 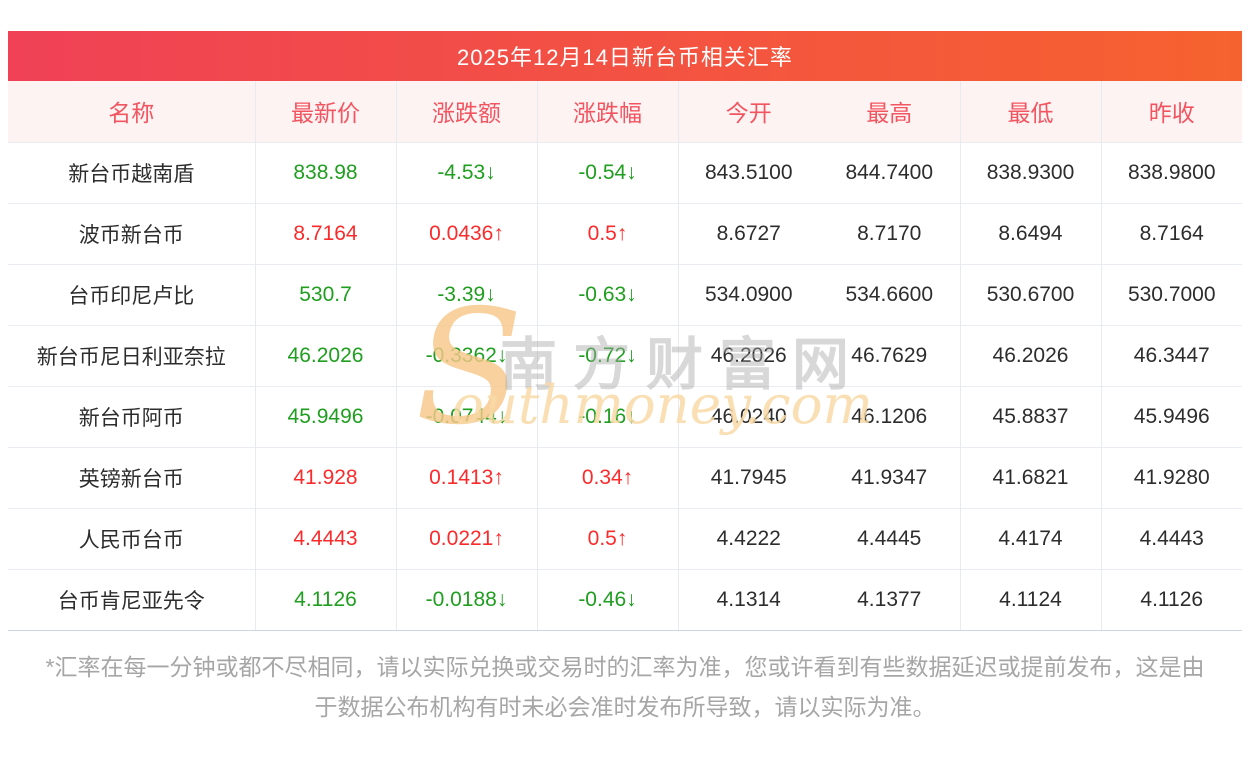 I want to click on cell-high: 46.7629, so click(x=890, y=355).